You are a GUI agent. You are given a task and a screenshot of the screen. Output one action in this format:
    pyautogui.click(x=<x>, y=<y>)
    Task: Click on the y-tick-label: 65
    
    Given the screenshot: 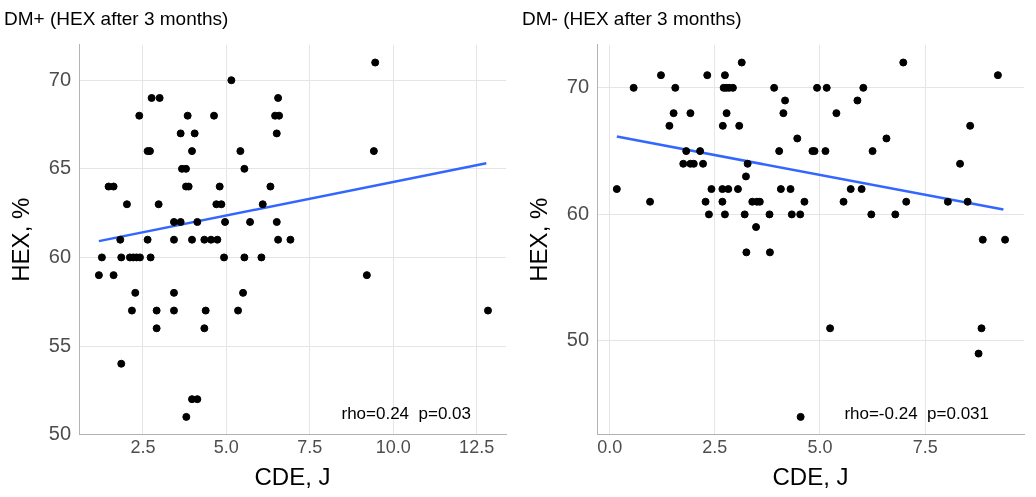 What is the action you would take?
    pyautogui.click(x=60, y=167)
    